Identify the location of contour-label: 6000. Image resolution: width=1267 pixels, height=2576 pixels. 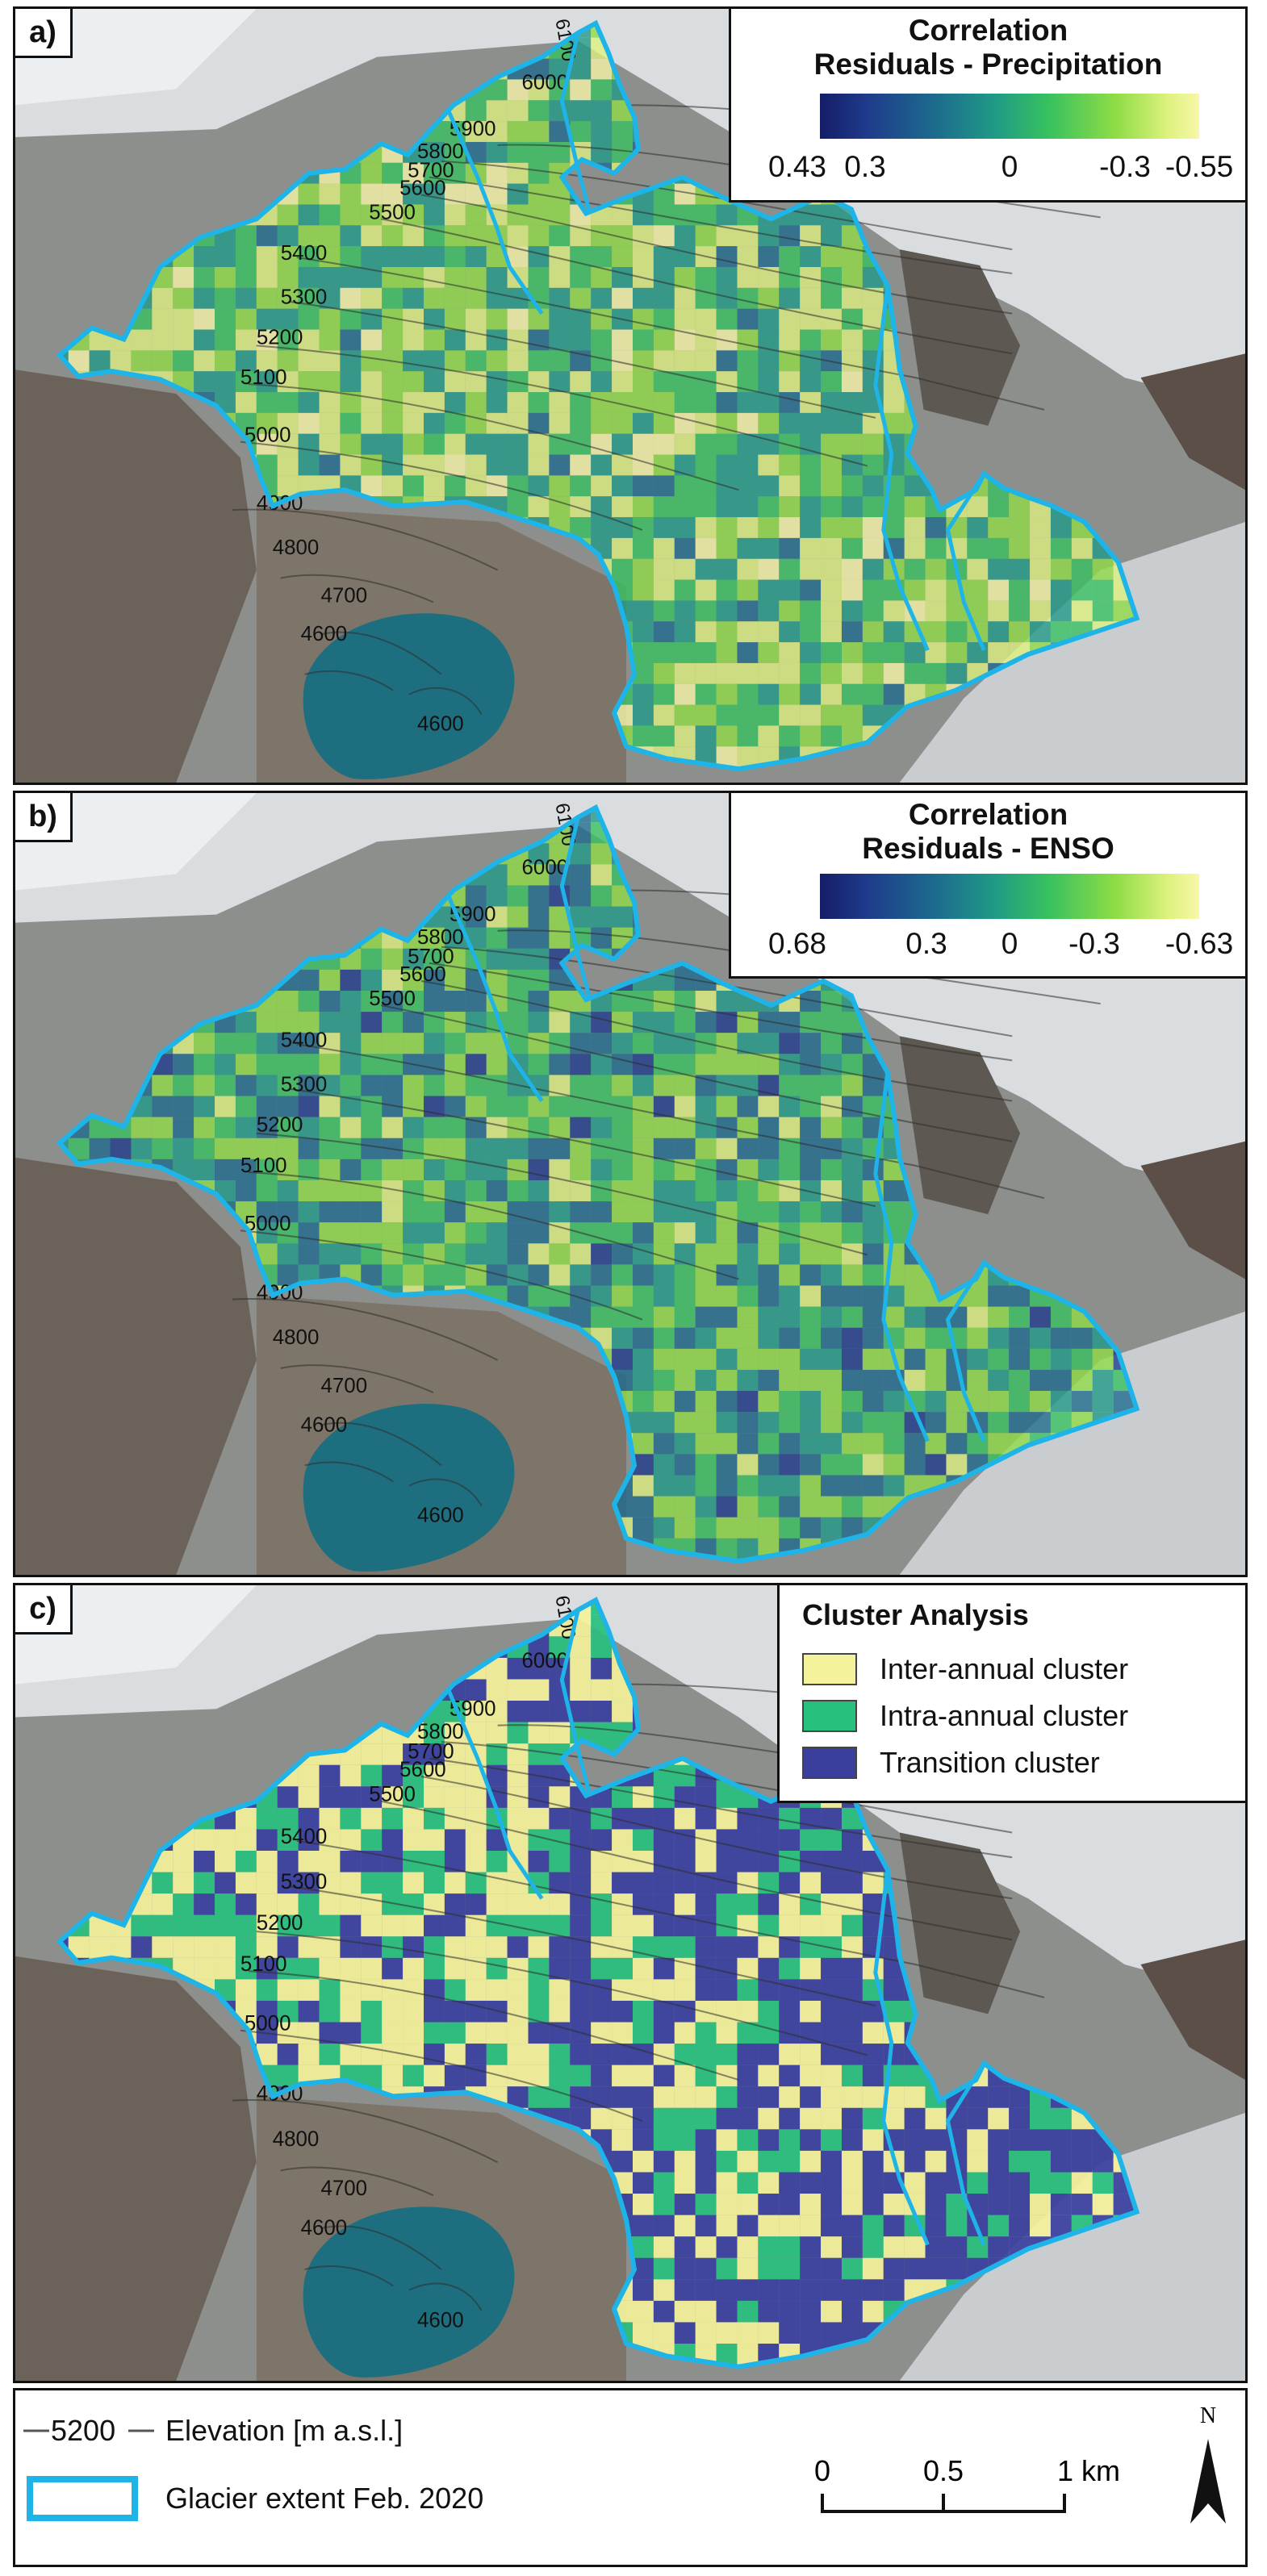
(546, 83).